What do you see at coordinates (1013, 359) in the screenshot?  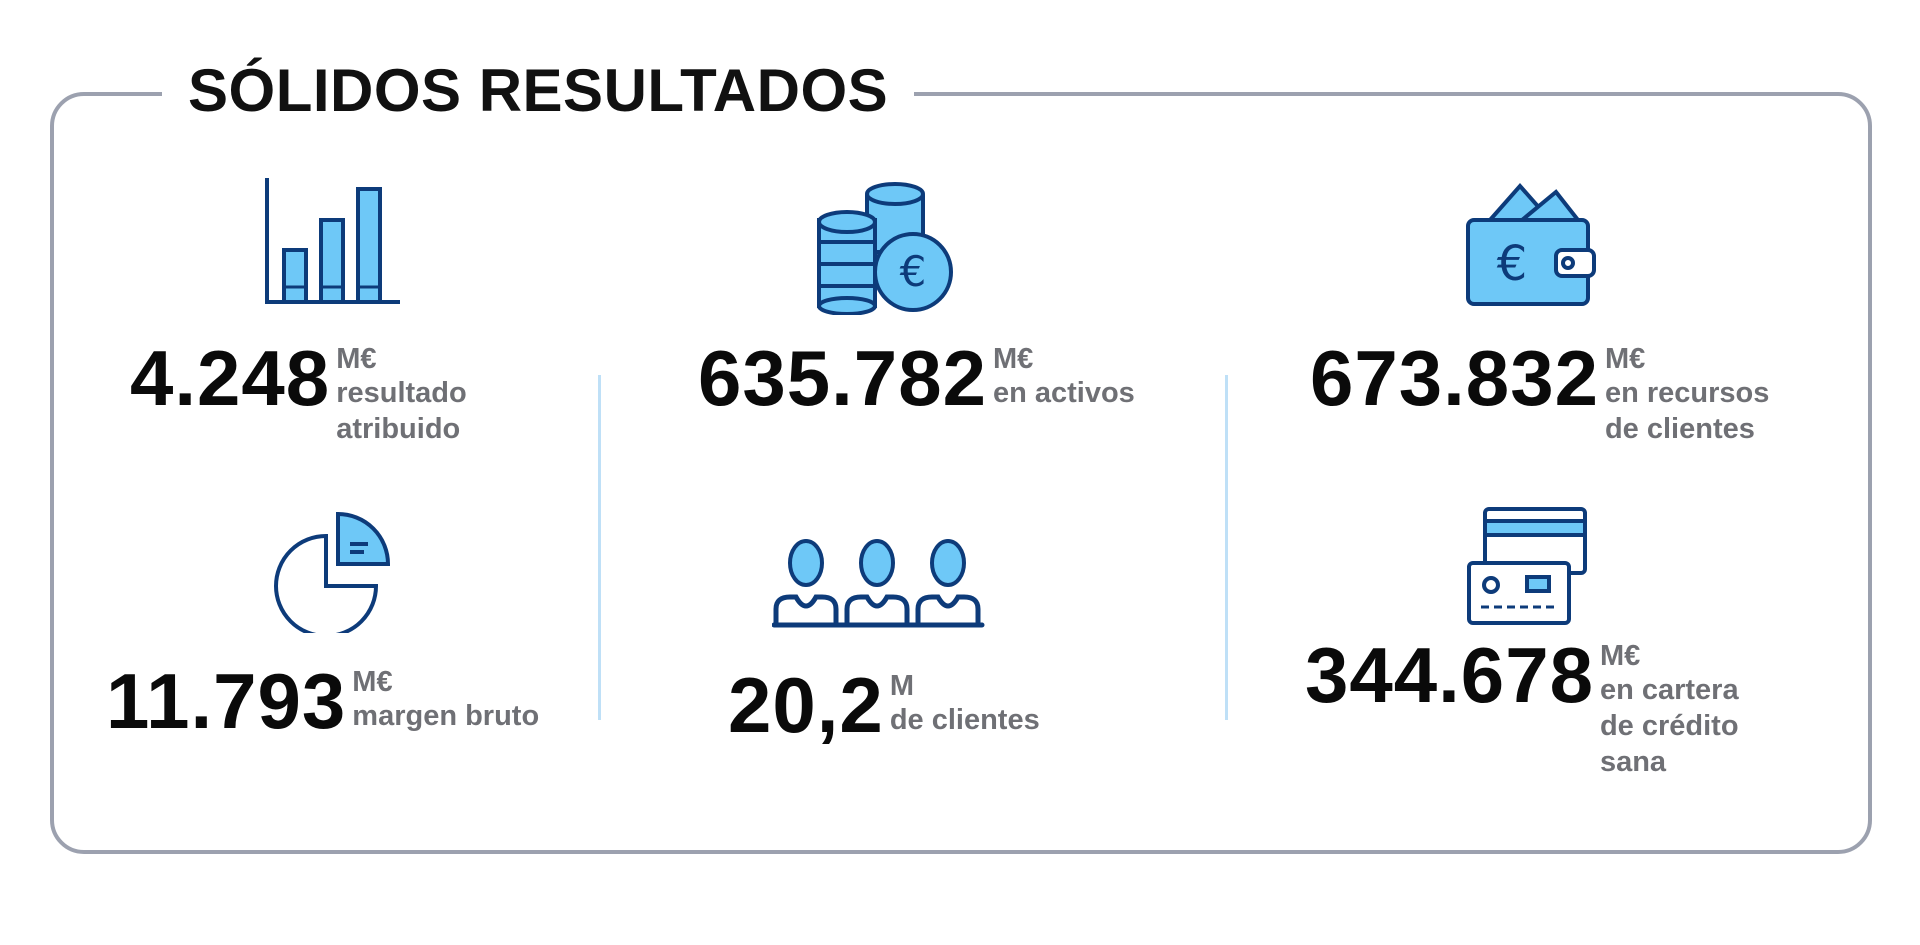 I see `assets-unit: M€` at bounding box center [1013, 359].